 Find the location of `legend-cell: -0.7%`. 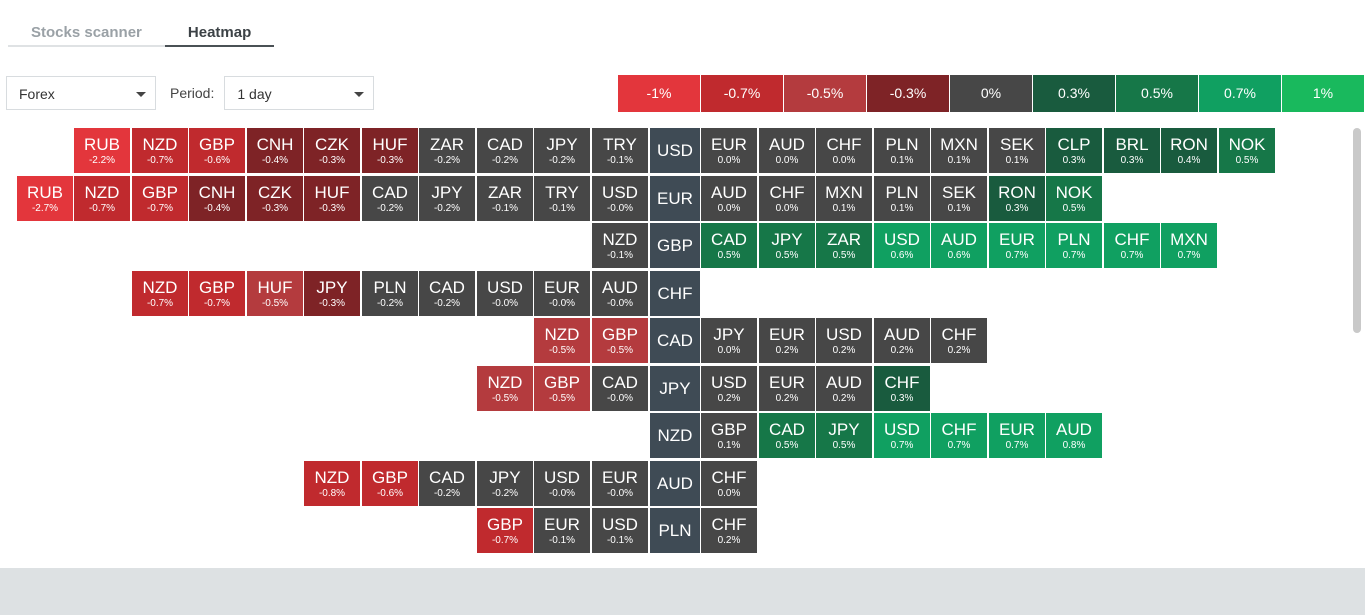

legend-cell: -0.7% is located at coordinates (742, 93).